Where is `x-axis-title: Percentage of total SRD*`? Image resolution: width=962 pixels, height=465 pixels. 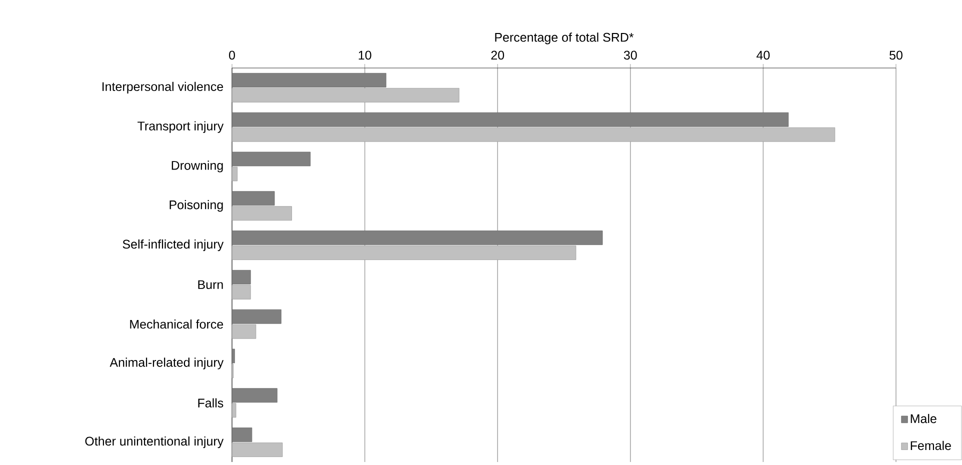
x-axis-title: Percentage of total SRD* is located at coordinates (564, 38).